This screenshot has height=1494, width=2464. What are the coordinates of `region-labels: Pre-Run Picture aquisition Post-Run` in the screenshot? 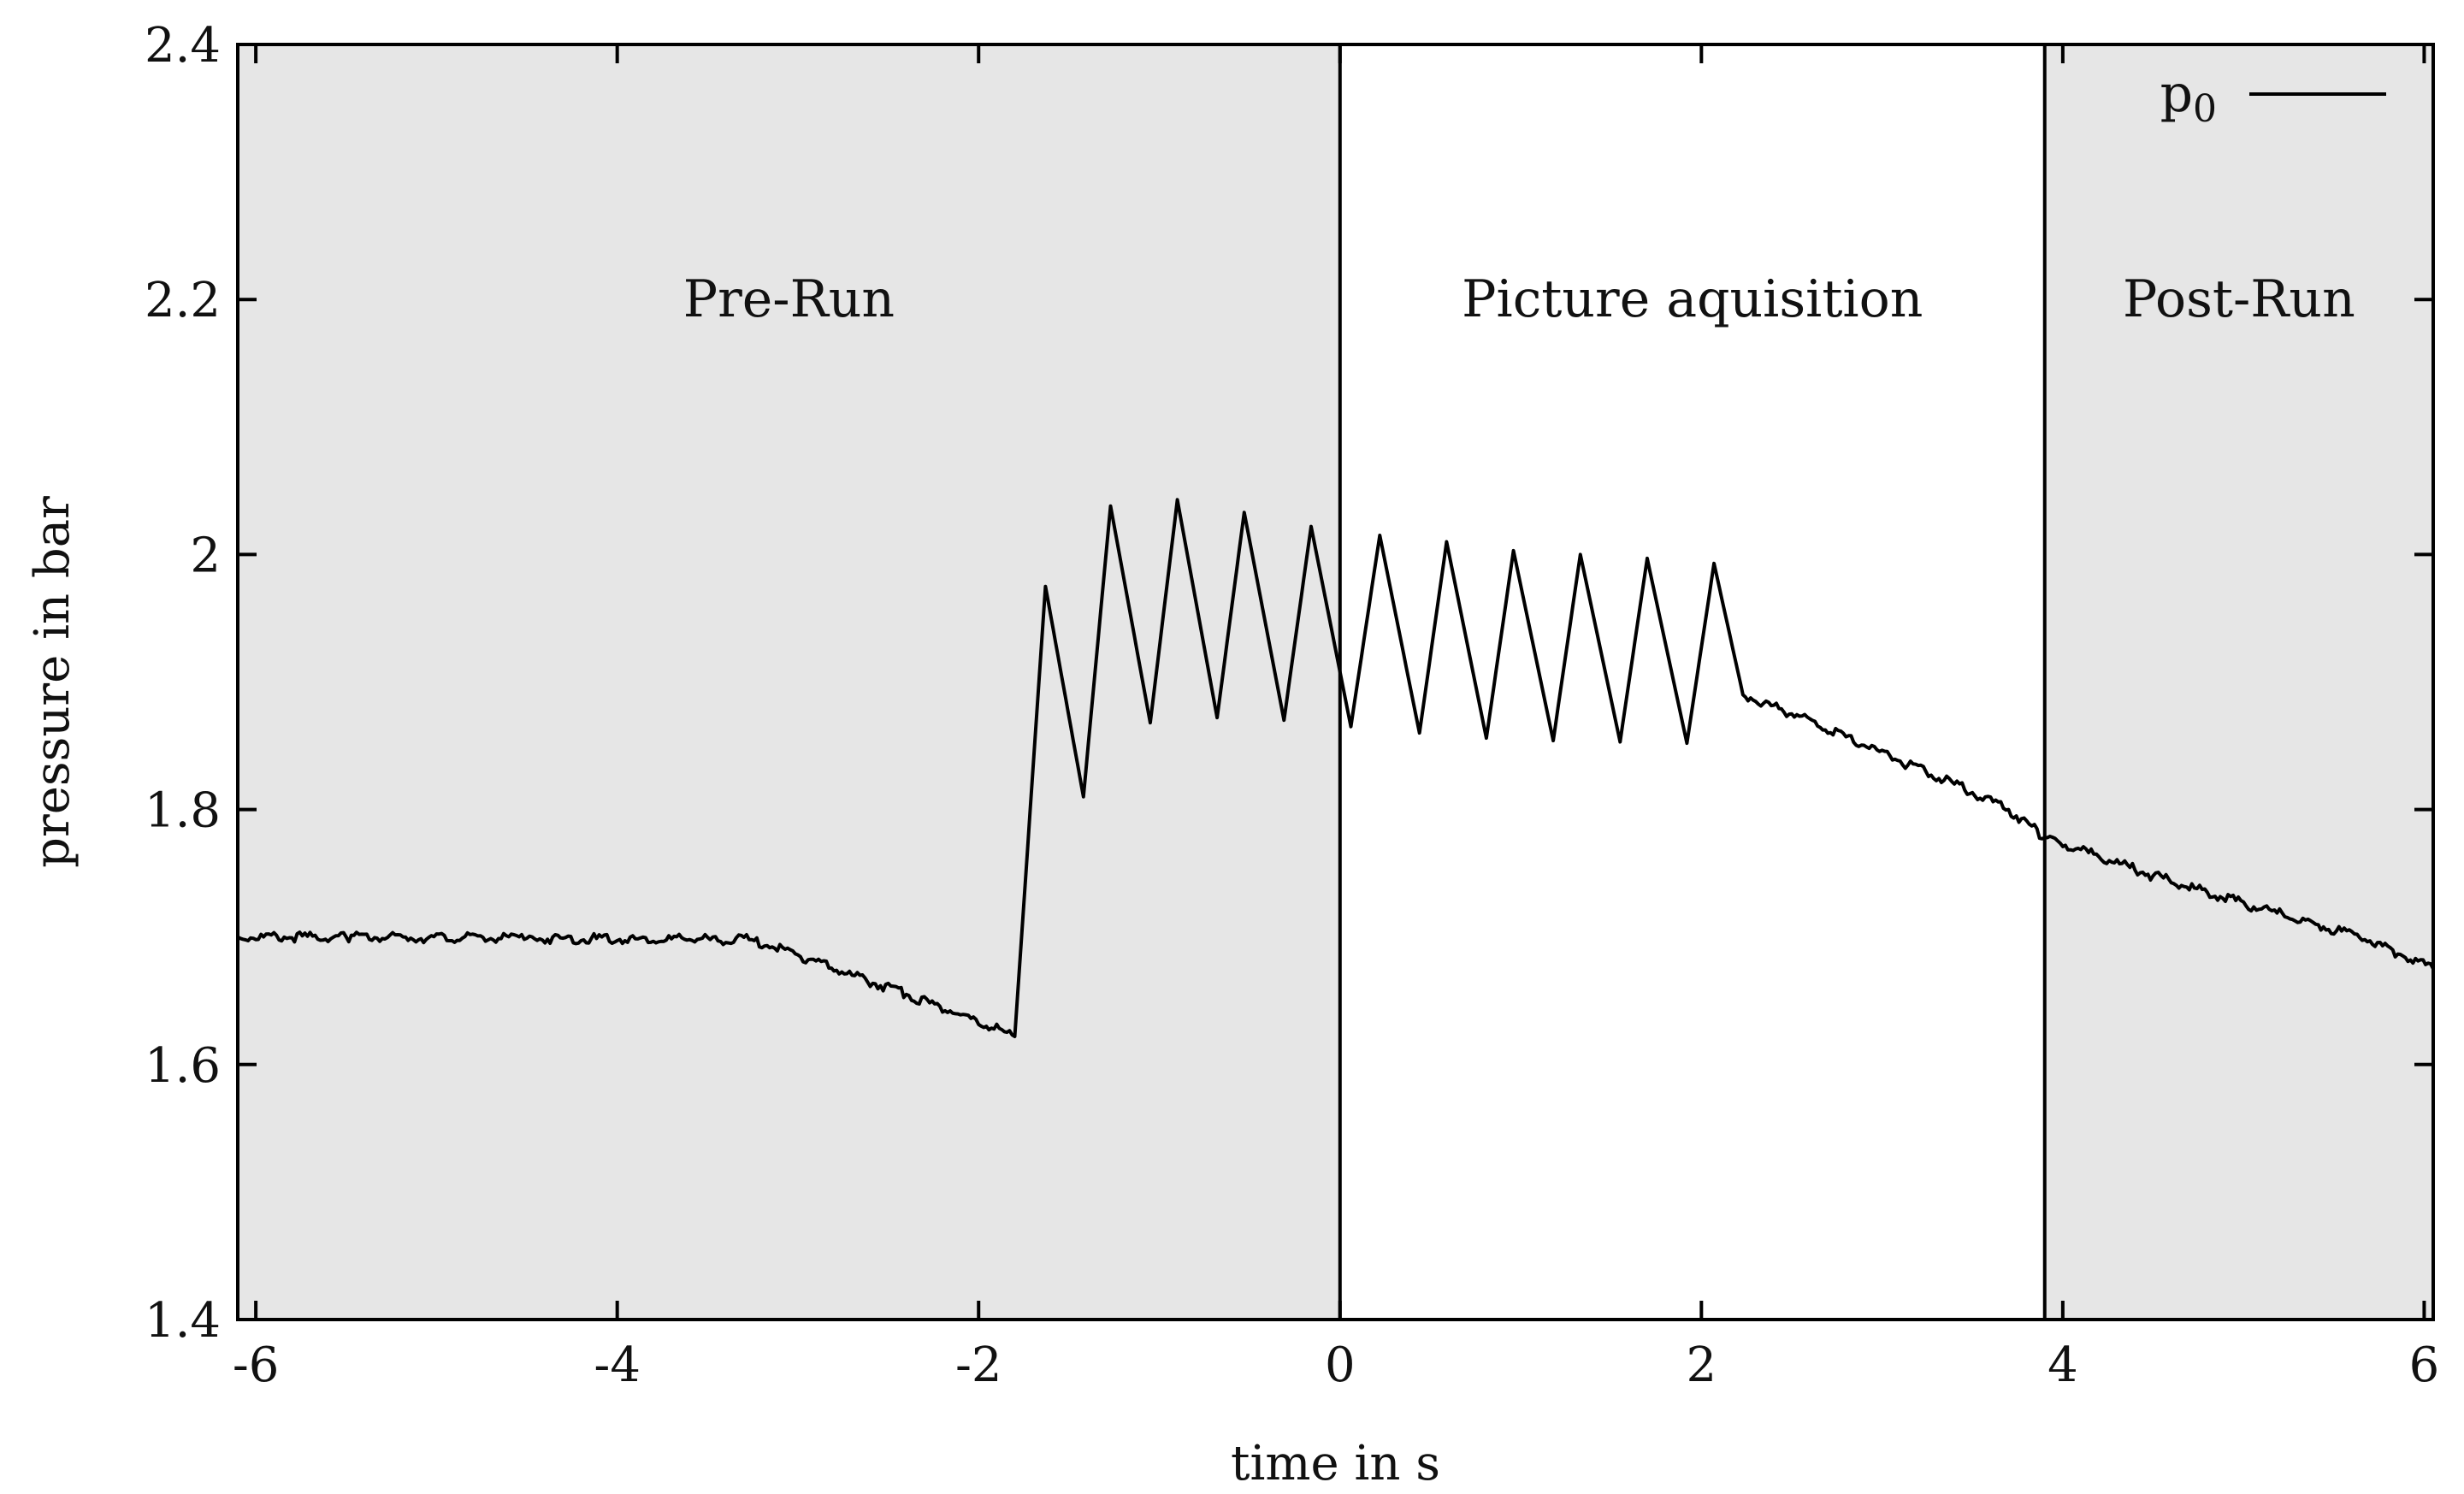 It's located at (1519, 299).